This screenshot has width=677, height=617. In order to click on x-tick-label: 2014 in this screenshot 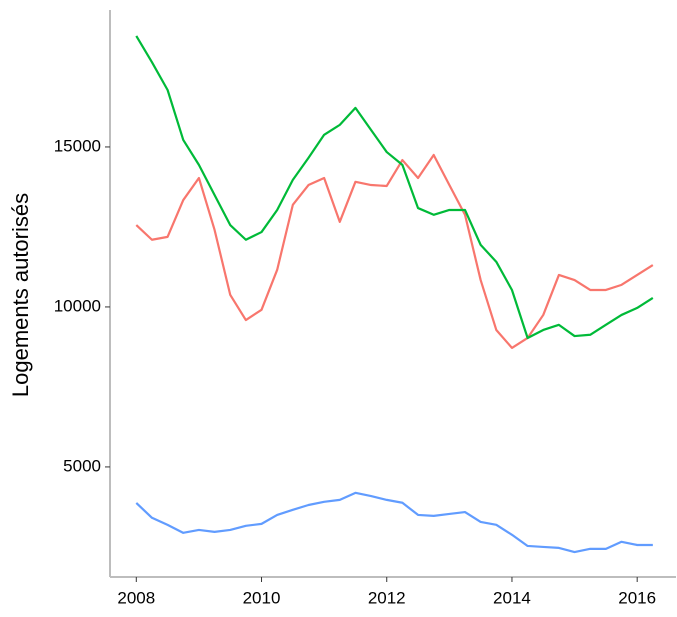, I will do `click(512, 597)`.